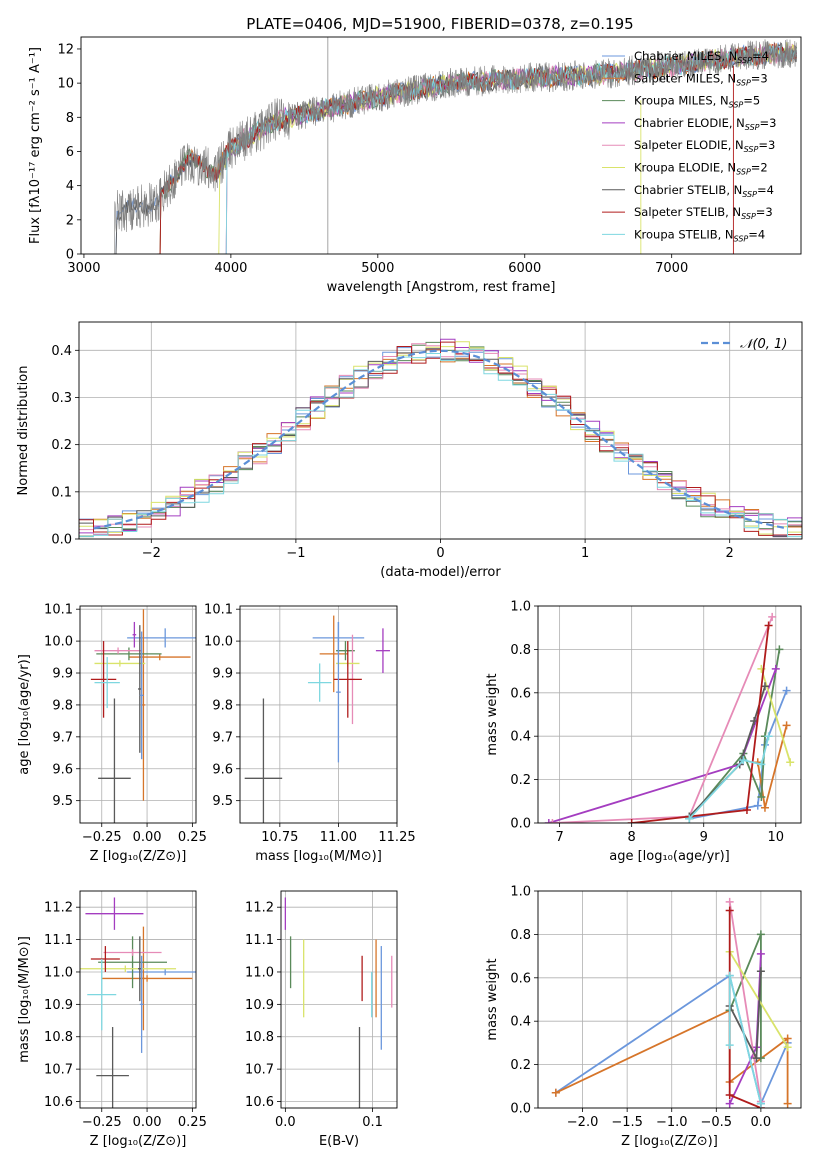  Describe the element at coordinates (583, 1122) in the screenshot. I see `x-tick-label: −2.0` at that location.